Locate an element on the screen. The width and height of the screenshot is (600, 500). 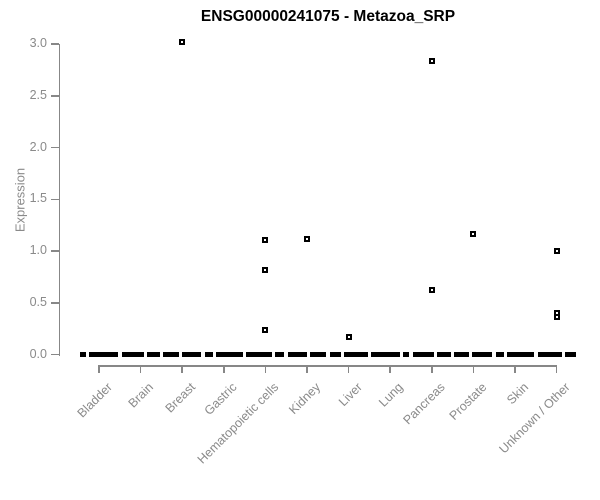
x-tick-label: Liver is located at coordinates (350, 395).